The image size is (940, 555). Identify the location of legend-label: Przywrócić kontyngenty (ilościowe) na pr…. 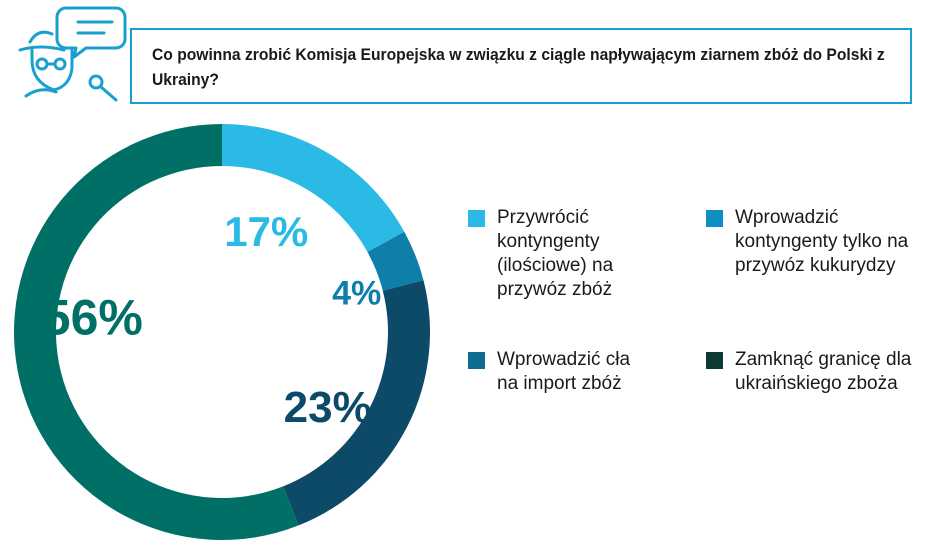
(555, 253).